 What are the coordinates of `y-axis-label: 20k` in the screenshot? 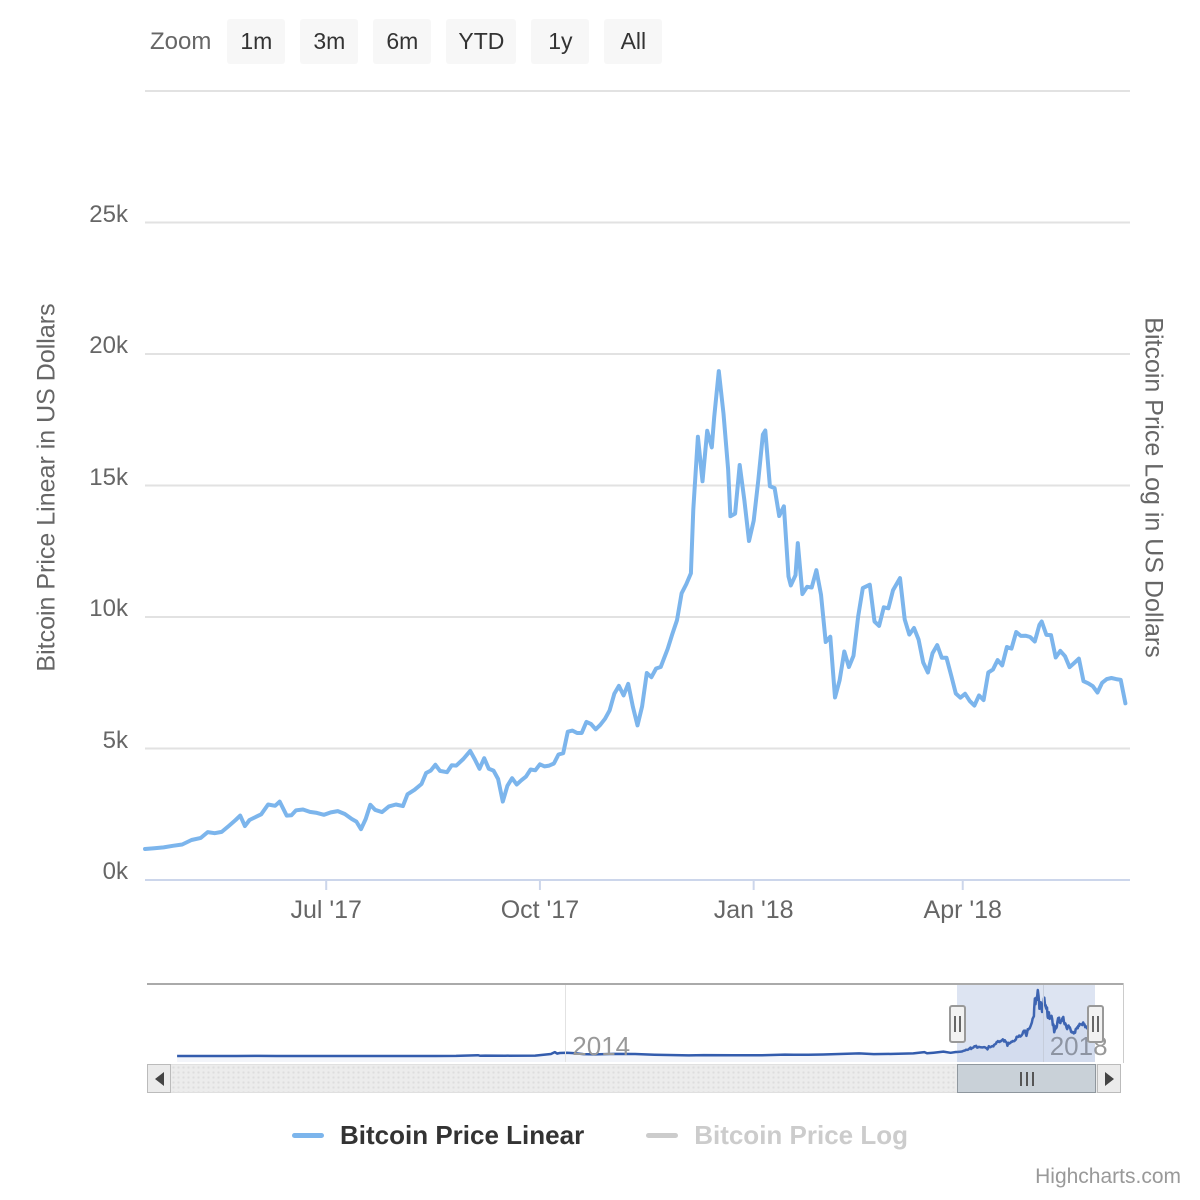 It's located at (108, 345).